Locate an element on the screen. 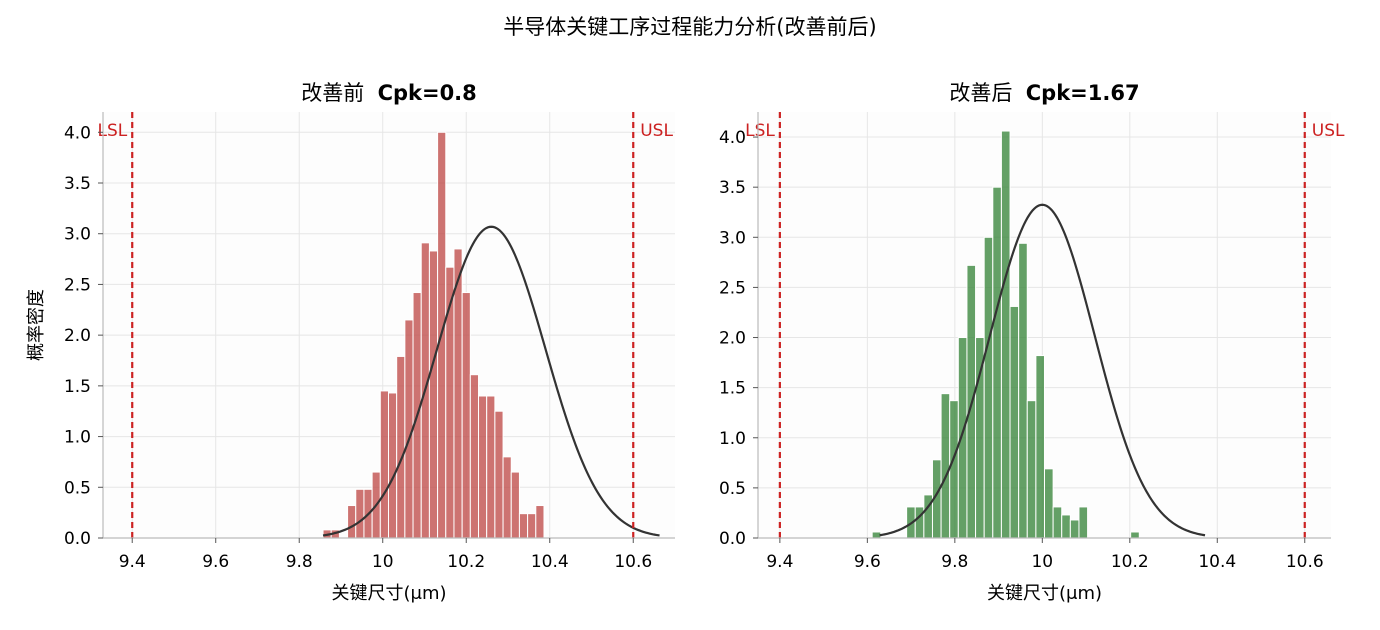 The height and width of the screenshot is (630, 1380). chart-title: 改善前 Cpk=0.8 is located at coordinates (389, 93).